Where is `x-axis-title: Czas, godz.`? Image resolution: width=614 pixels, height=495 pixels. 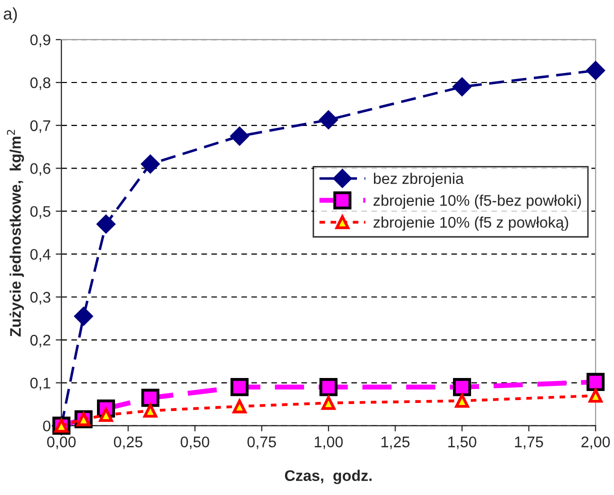 x-axis-title: Czas, godz. is located at coordinates (328, 477).